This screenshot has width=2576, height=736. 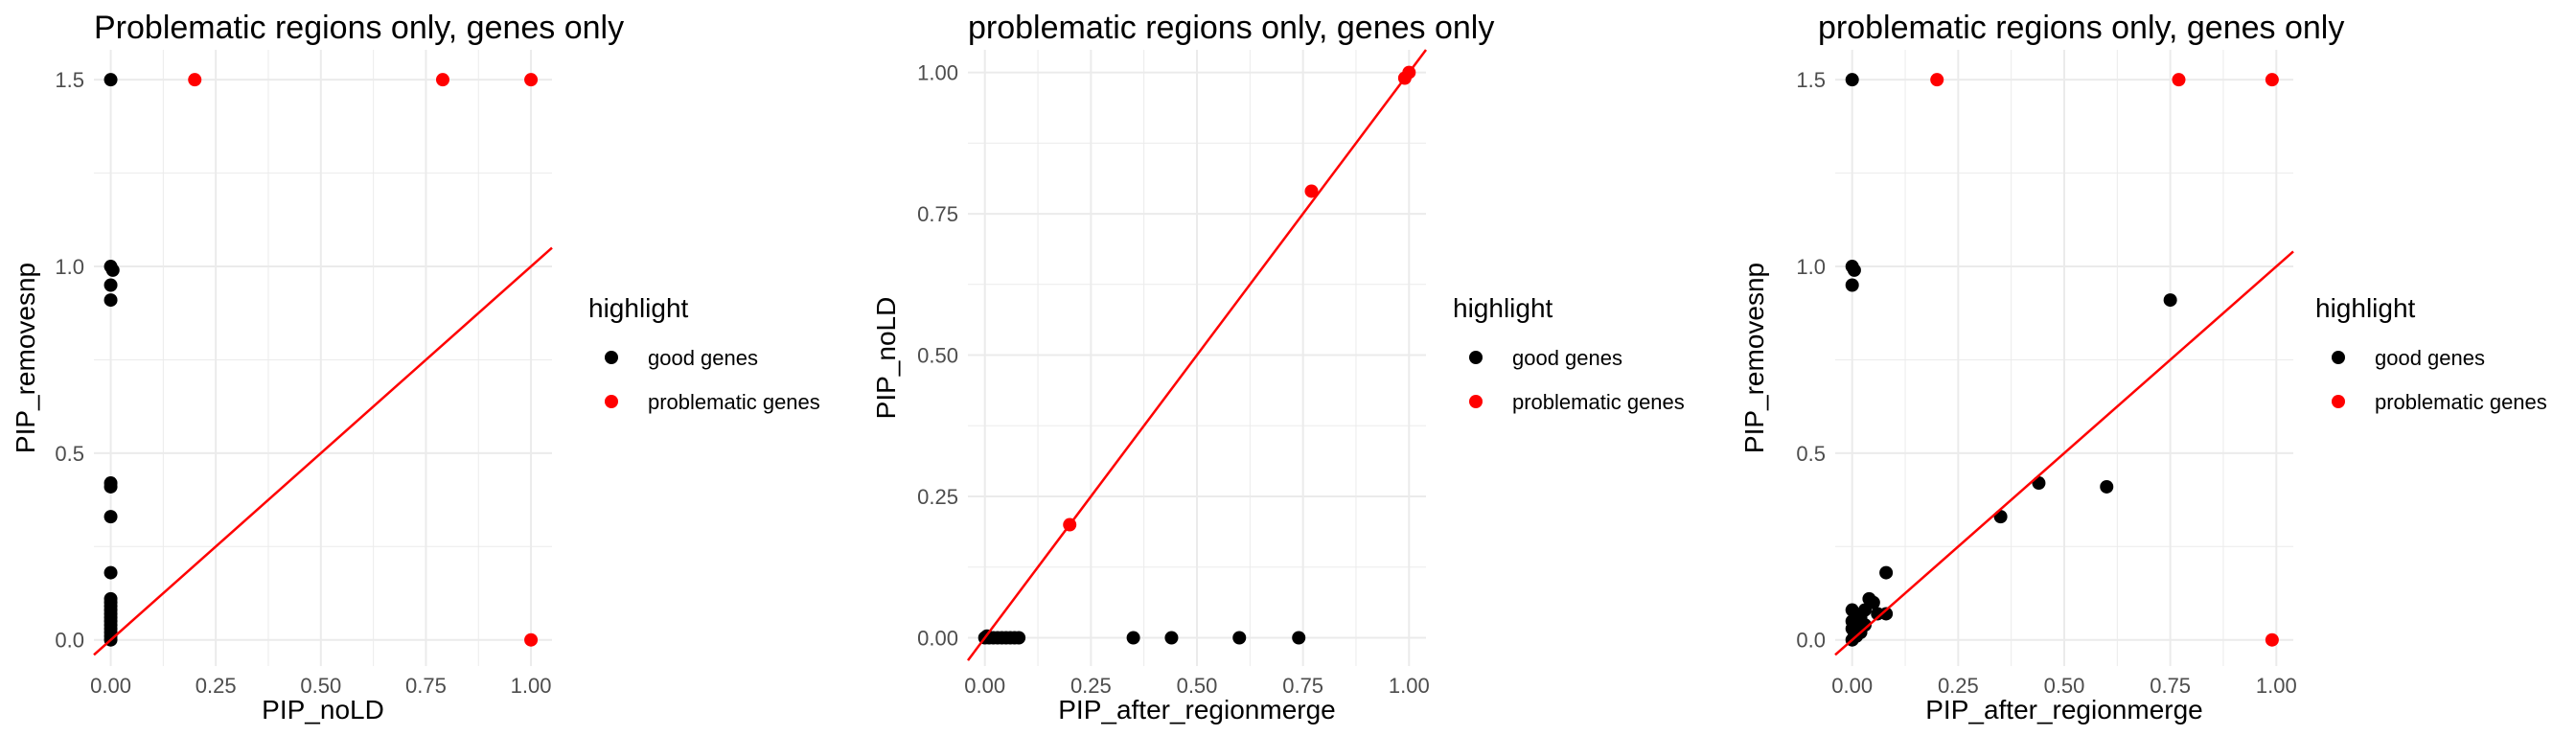 What do you see at coordinates (937, 73) in the screenshot?
I see `y-tick-label: 1.00` at bounding box center [937, 73].